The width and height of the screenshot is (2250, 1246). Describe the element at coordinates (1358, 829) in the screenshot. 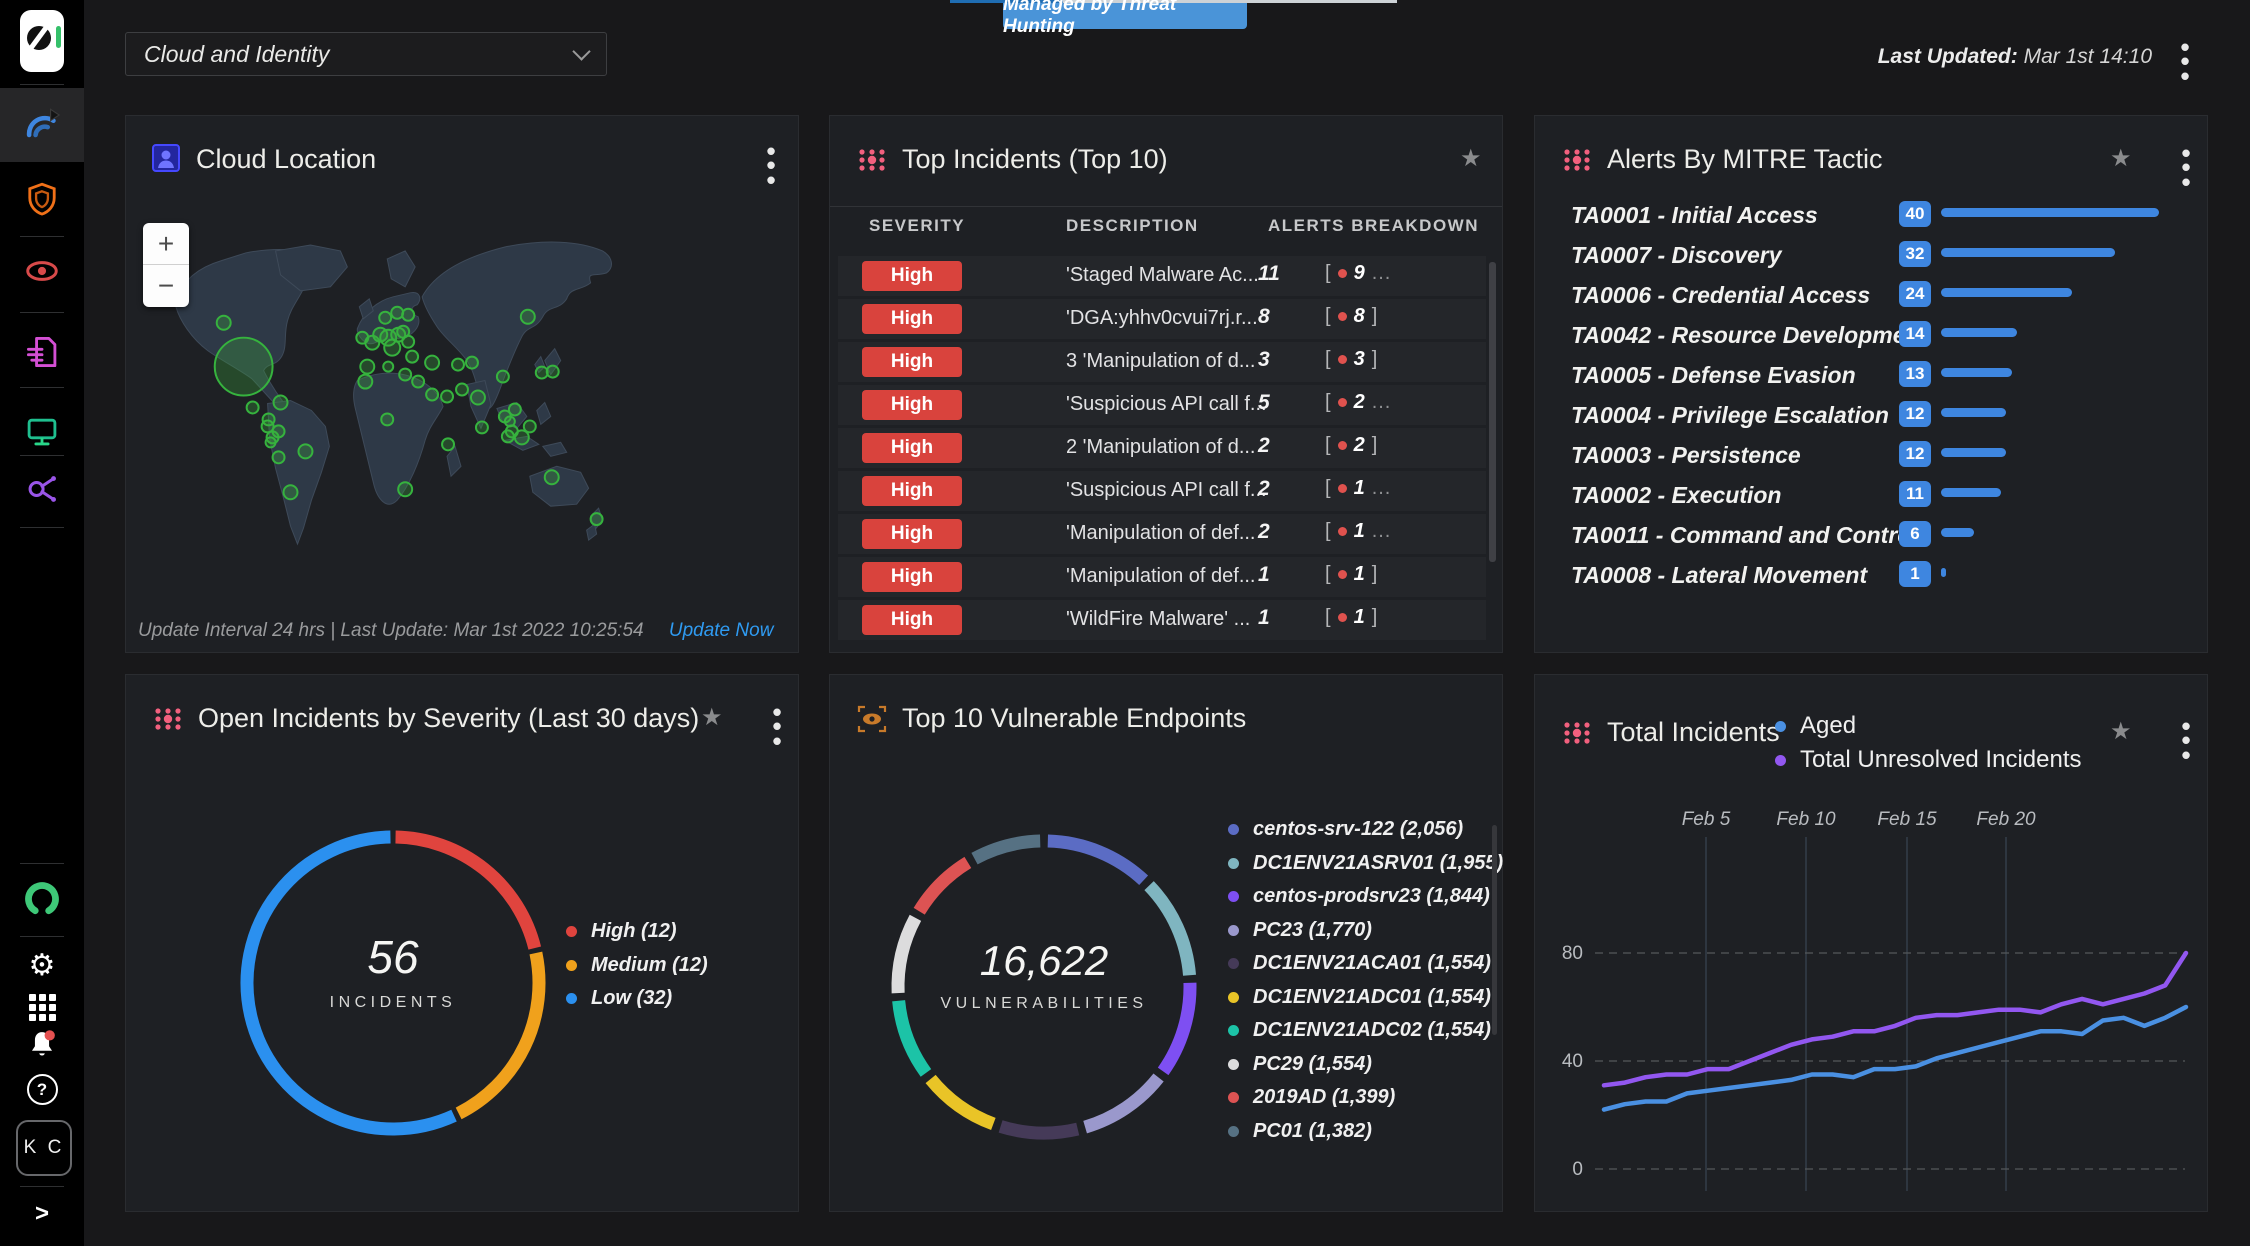

I see `legend-label: centos-srv-122 (2,056)` at that location.